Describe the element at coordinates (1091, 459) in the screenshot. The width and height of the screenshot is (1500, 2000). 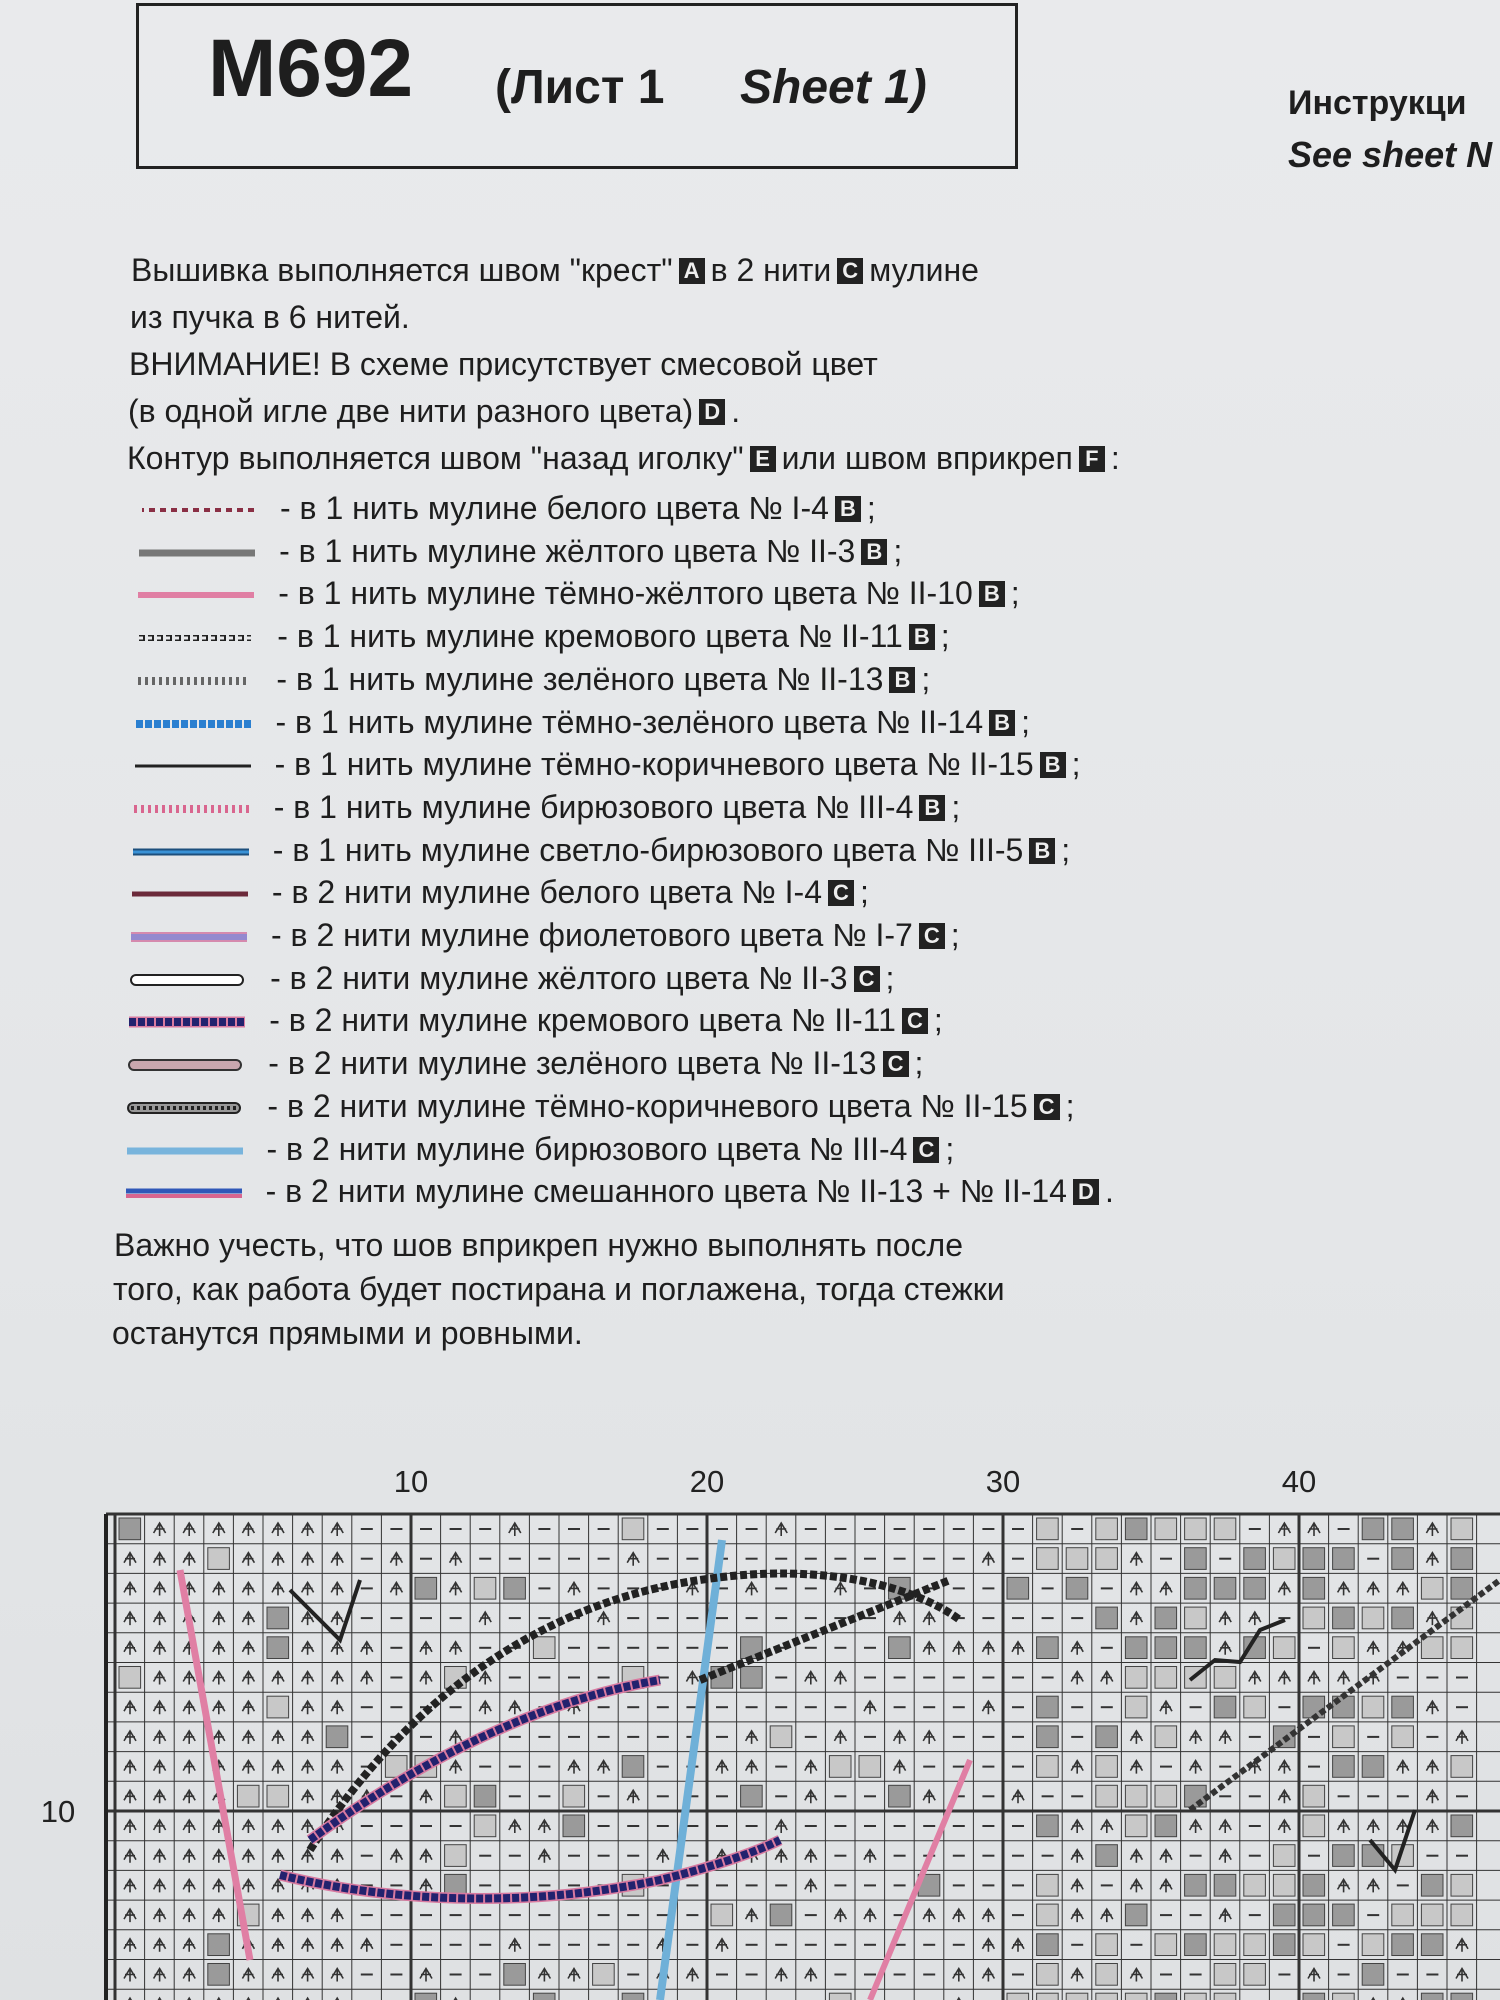
I see `badge: F` at that location.